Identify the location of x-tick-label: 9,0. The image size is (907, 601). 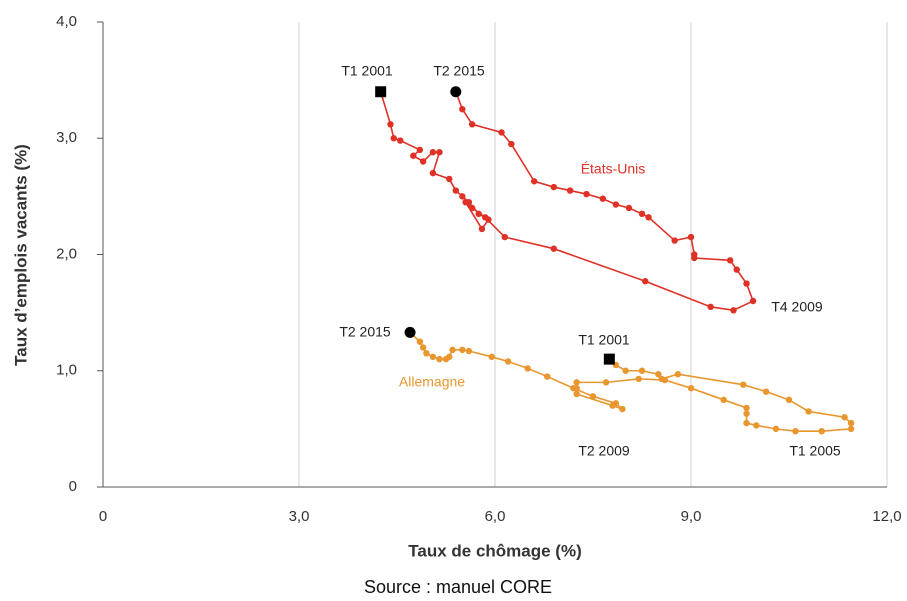
(691, 516).